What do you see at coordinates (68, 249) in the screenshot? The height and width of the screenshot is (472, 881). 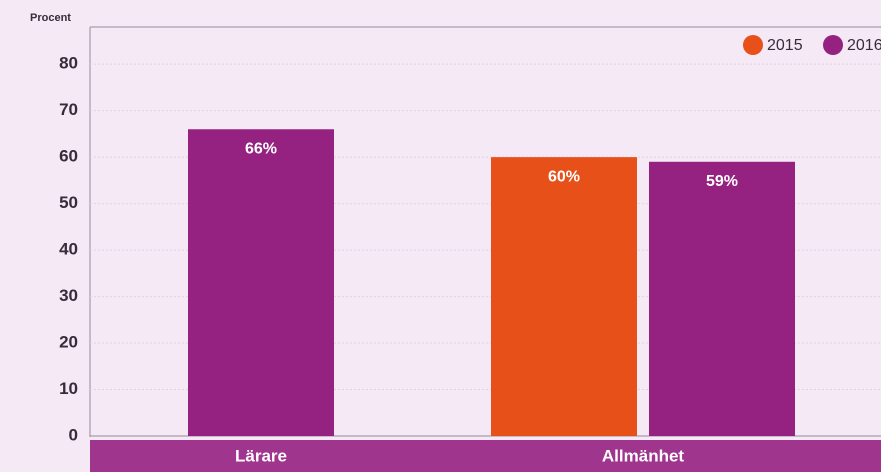 I see `y-tick-label: 40` at bounding box center [68, 249].